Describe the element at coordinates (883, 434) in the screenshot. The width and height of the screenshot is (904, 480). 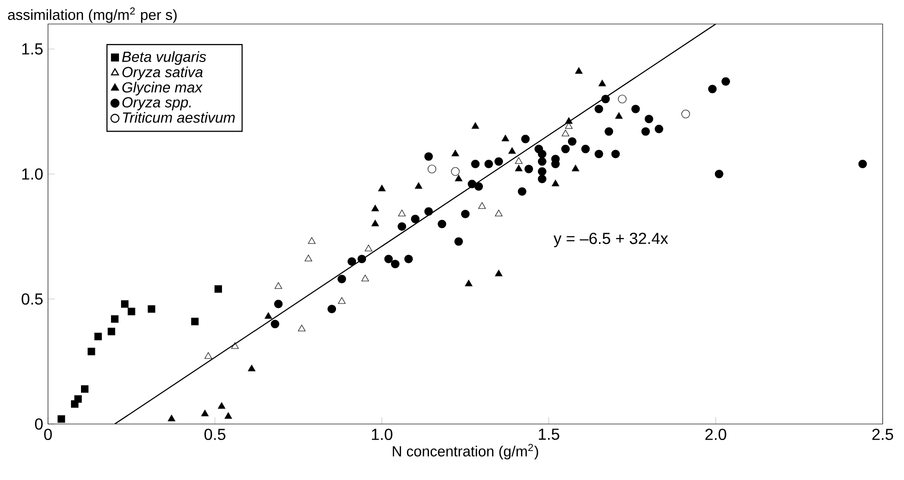
I see `x-tick-label: 2.5` at that location.